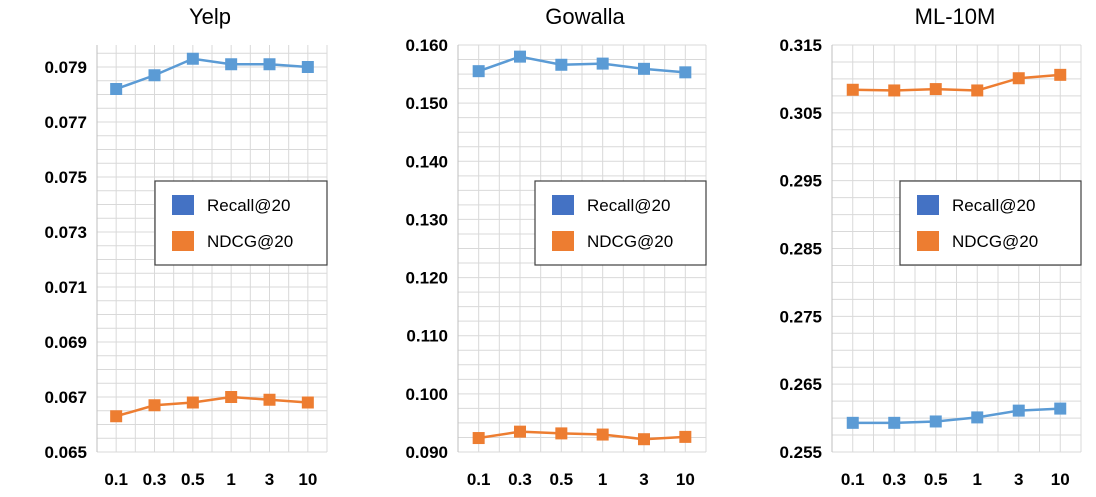 The height and width of the screenshot is (497, 1096). I want to click on y-tick-label: 0.069, so click(65, 342).